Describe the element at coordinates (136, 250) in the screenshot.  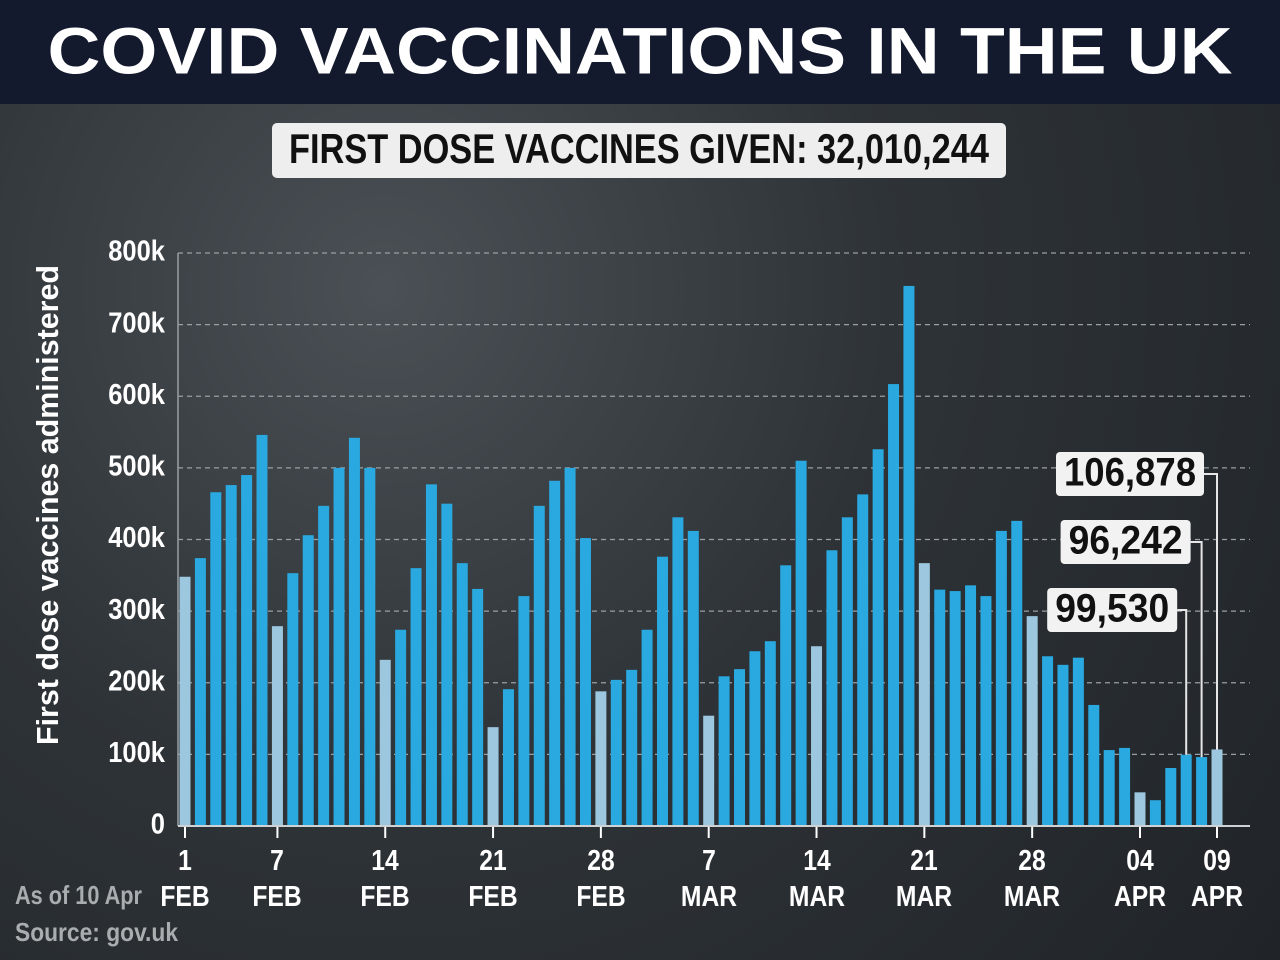
I see `y-tick-label: 800k` at that location.